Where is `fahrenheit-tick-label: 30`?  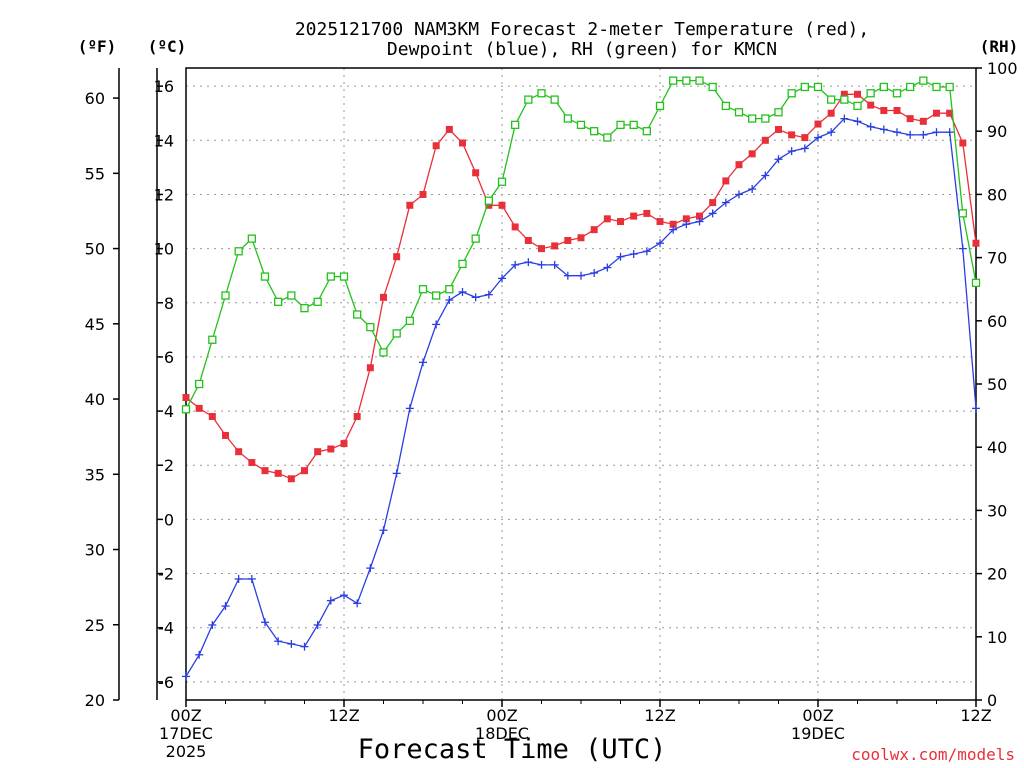
fahrenheit-tick-label: 30 is located at coordinates (95, 550).